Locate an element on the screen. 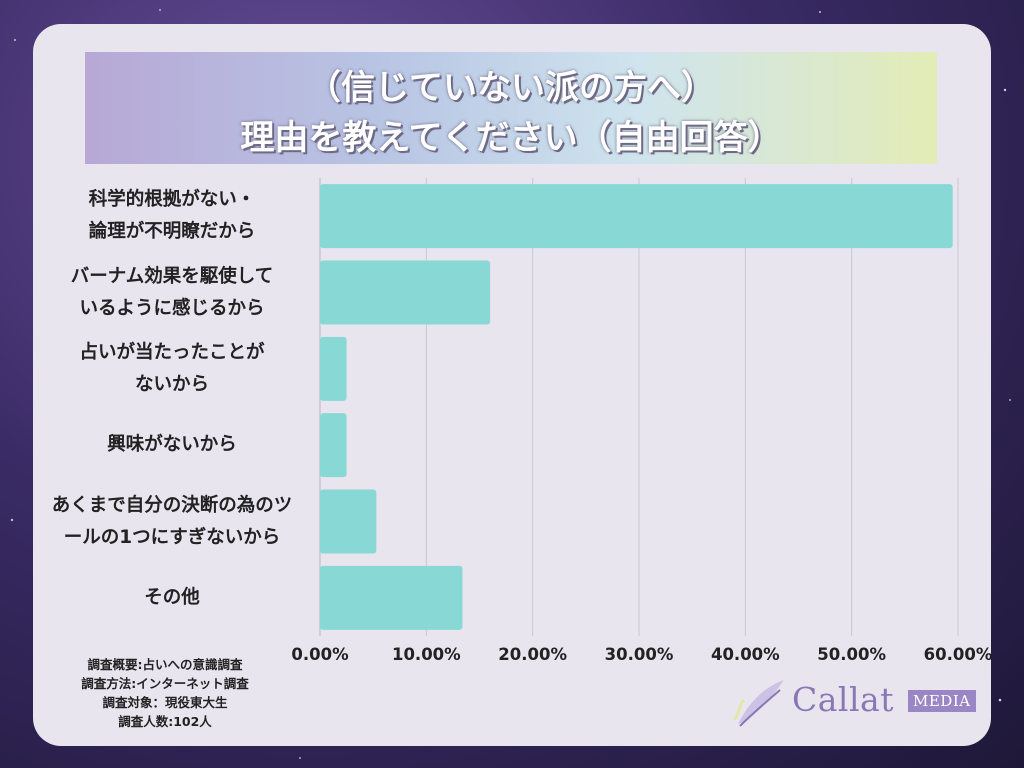 Image resolution: width=1024 pixels, height=768 pixels. x-tick-label: 0.00% is located at coordinates (320, 654).